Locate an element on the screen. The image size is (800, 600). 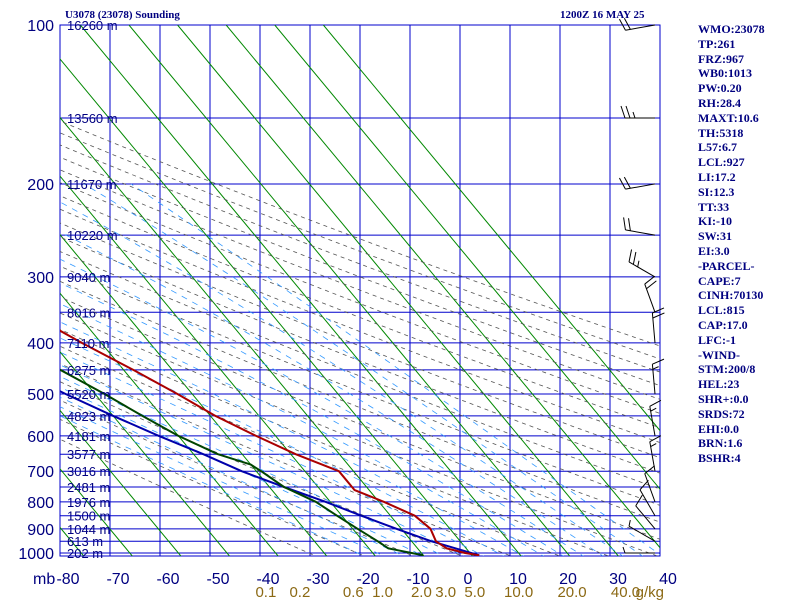
pressure-label: 800 is located at coordinates (40, 503).